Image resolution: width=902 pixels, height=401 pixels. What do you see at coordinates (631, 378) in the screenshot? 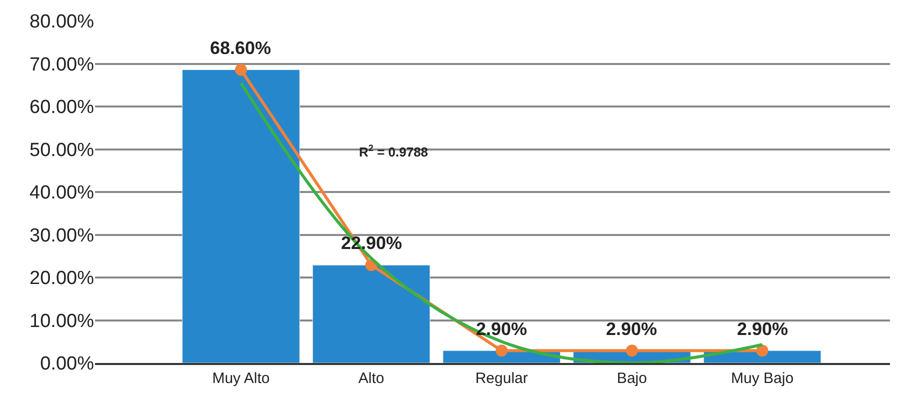
I see `x-tick-label: Bajo` at bounding box center [631, 378].